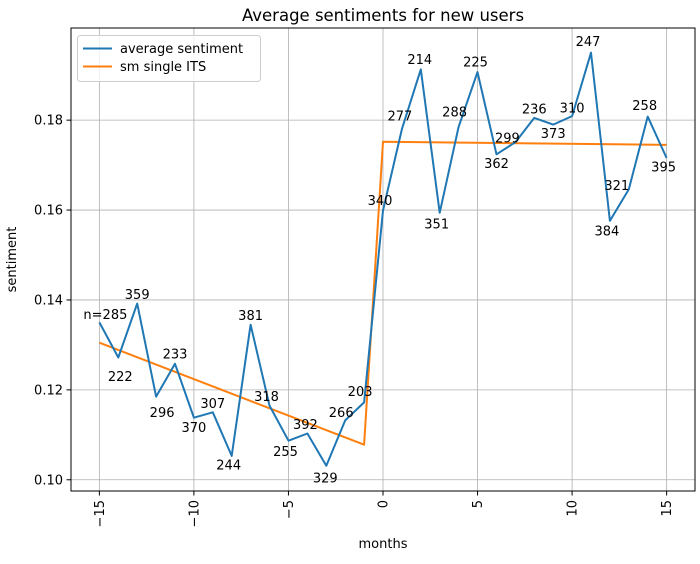 Image resolution: width=700 pixels, height=564 pixels. Describe the element at coordinates (606, 231) in the screenshot. I see `point-annotation: 384` at that location.